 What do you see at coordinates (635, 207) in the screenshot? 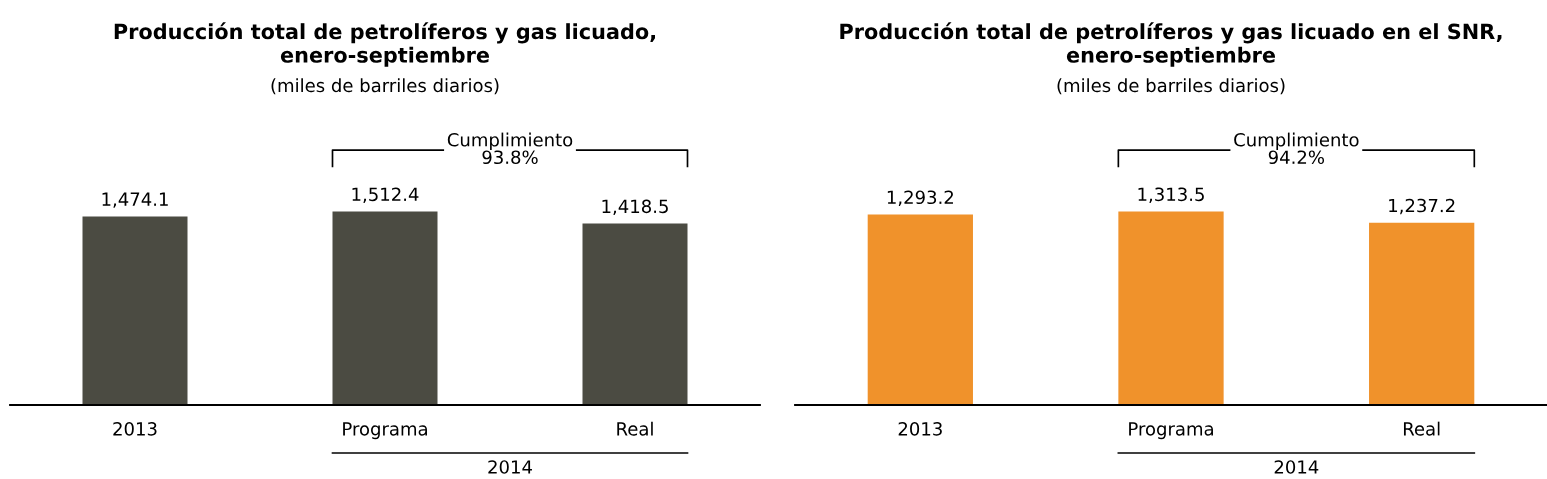
I see `data-label: 1,418.5` at bounding box center [635, 207].